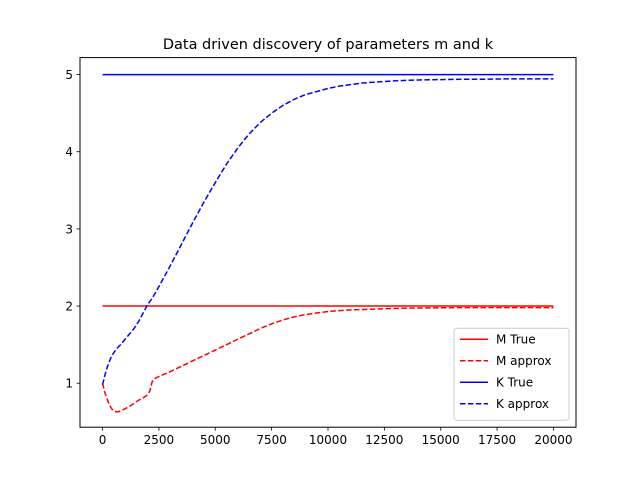 This screenshot has height=480, width=640. I want to click on legend-label: K True, so click(514, 383).